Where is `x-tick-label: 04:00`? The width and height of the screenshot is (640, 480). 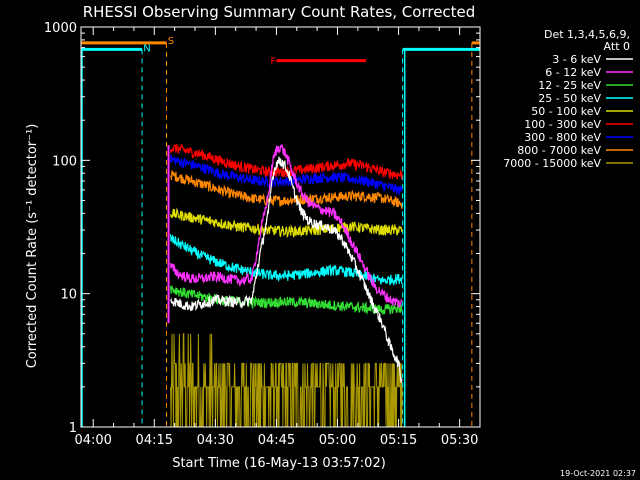 x-tick-label: 04:00 is located at coordinates (92, 440).